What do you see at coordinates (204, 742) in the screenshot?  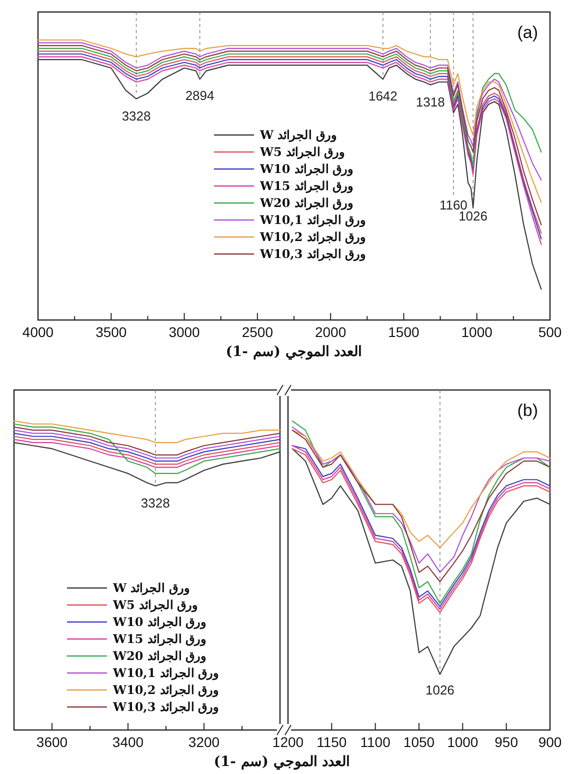 I see `x-tick-label: 3200` at bounding box center [204, 742].